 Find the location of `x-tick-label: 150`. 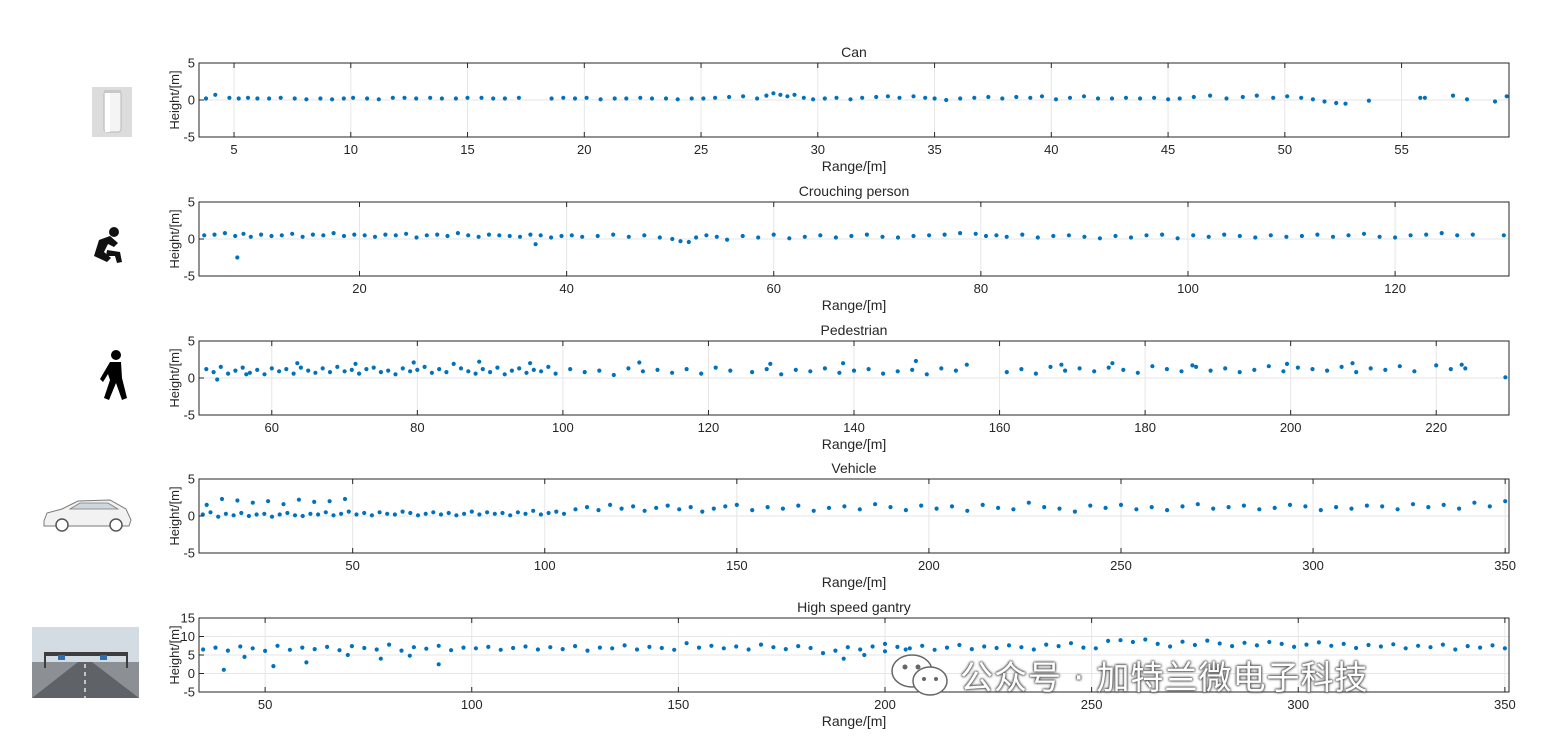

x-tick-label: 150 is located at coordinates (679, 704).